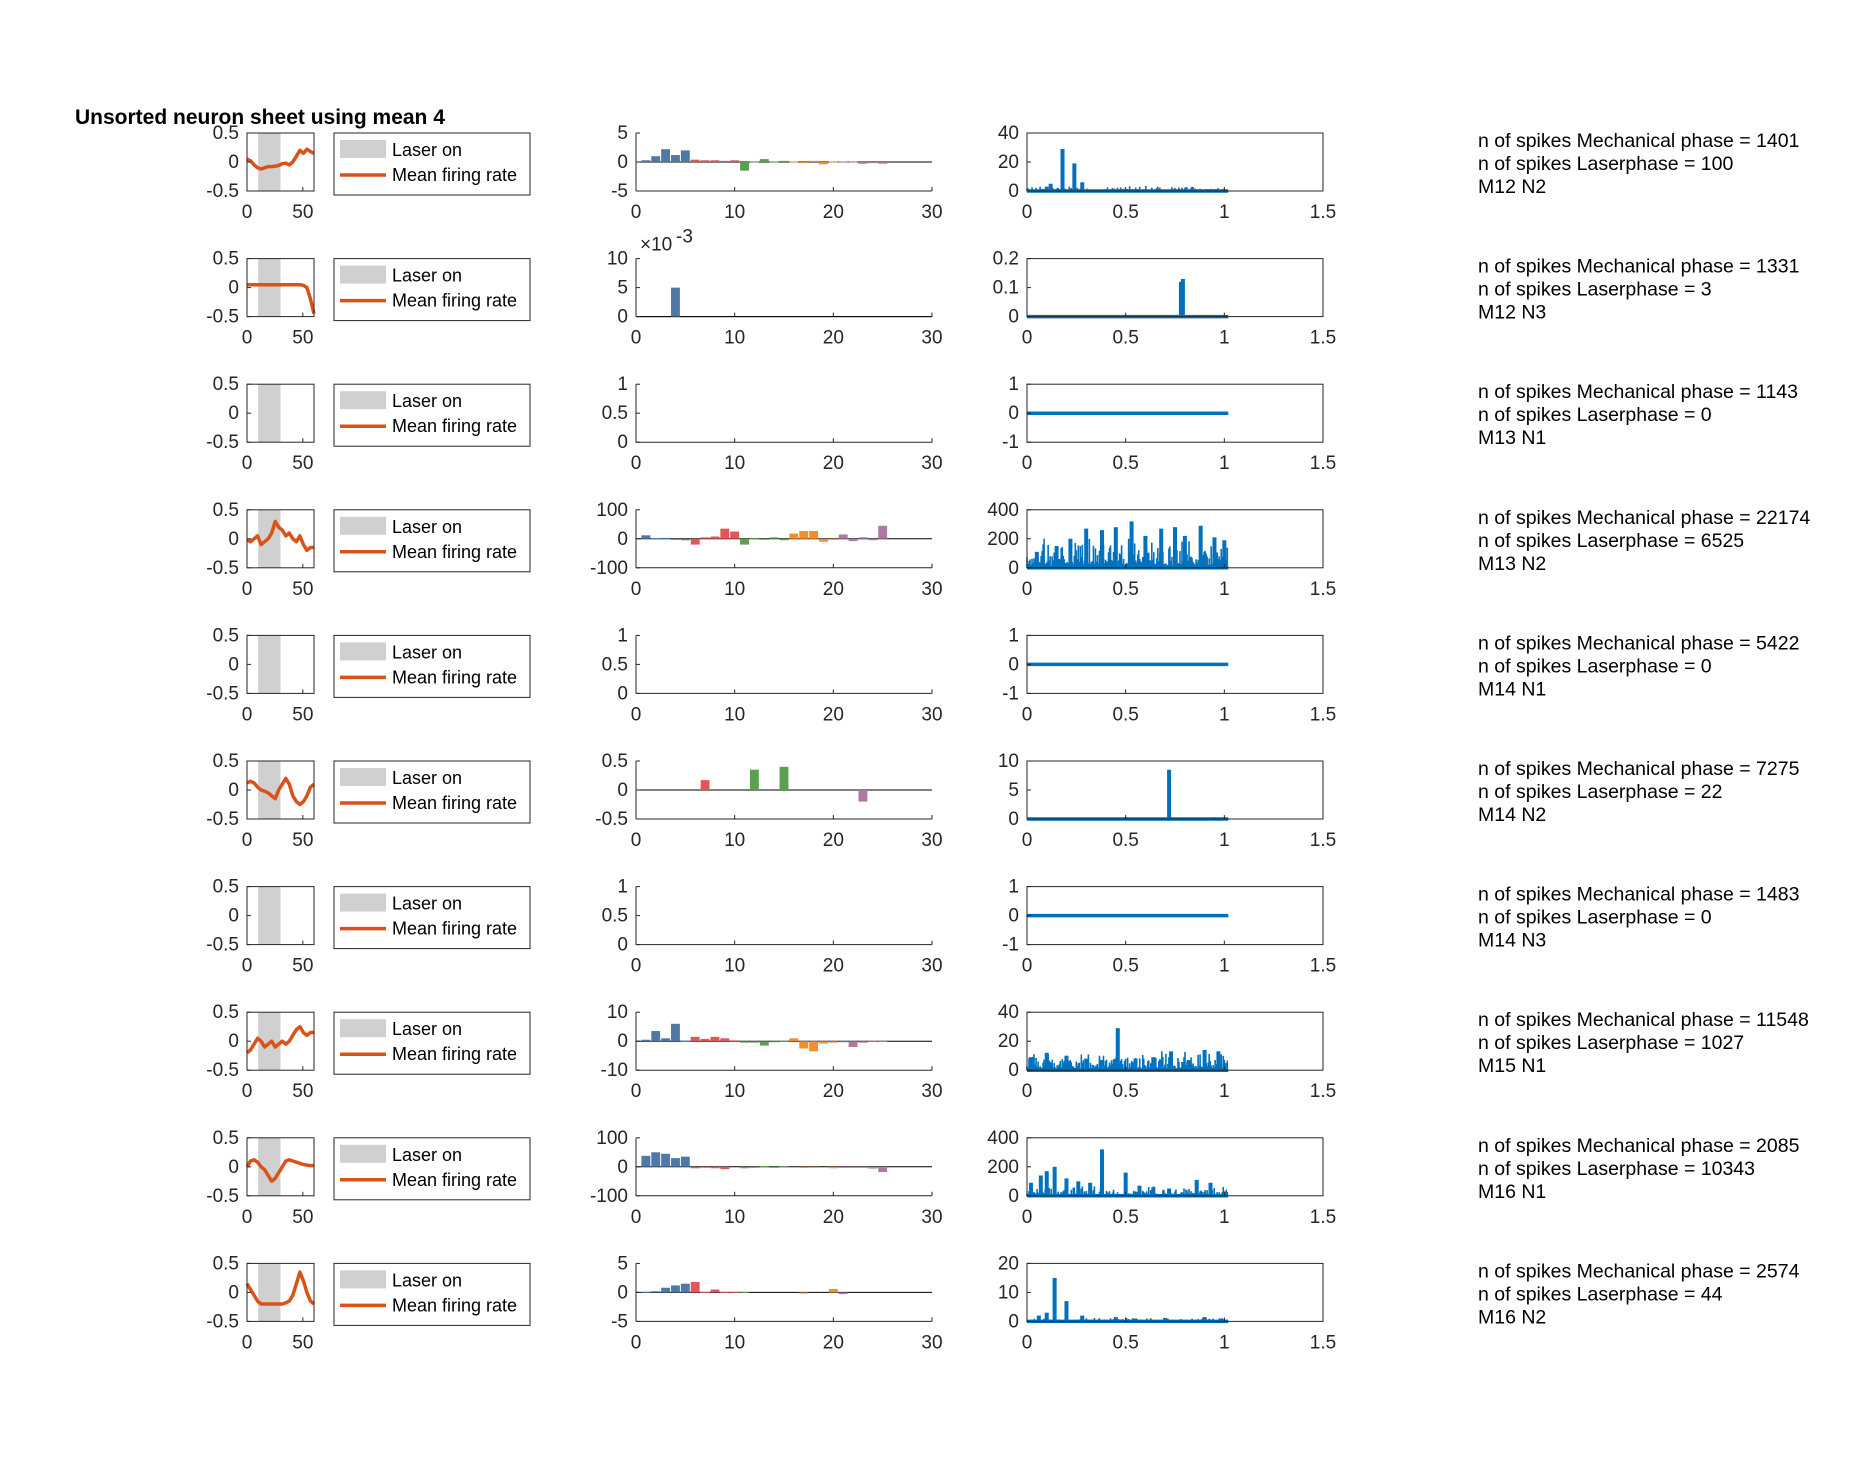  I want to click on y-tick-label: 0.1, so click(1006, 288).